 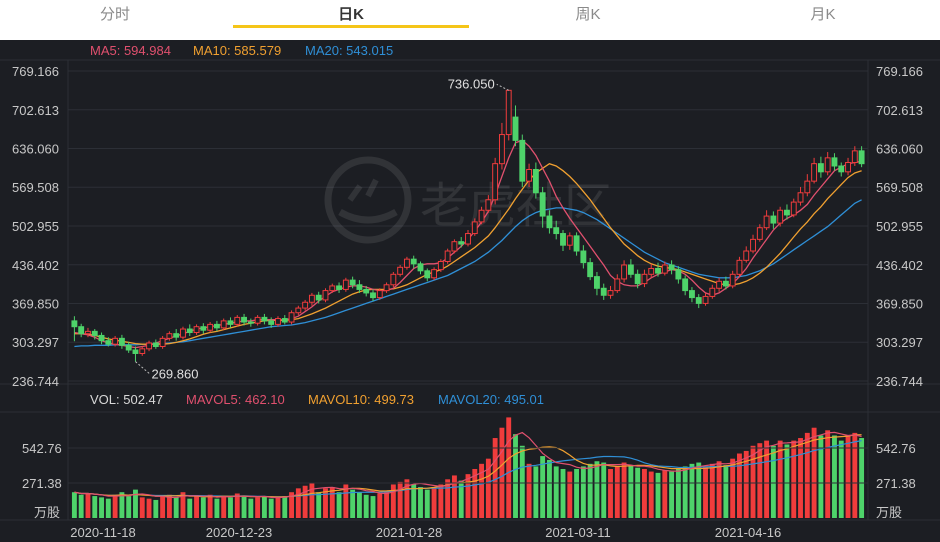 I want to click on volume-tick-left: 271.38, so click(x=42, y=483).